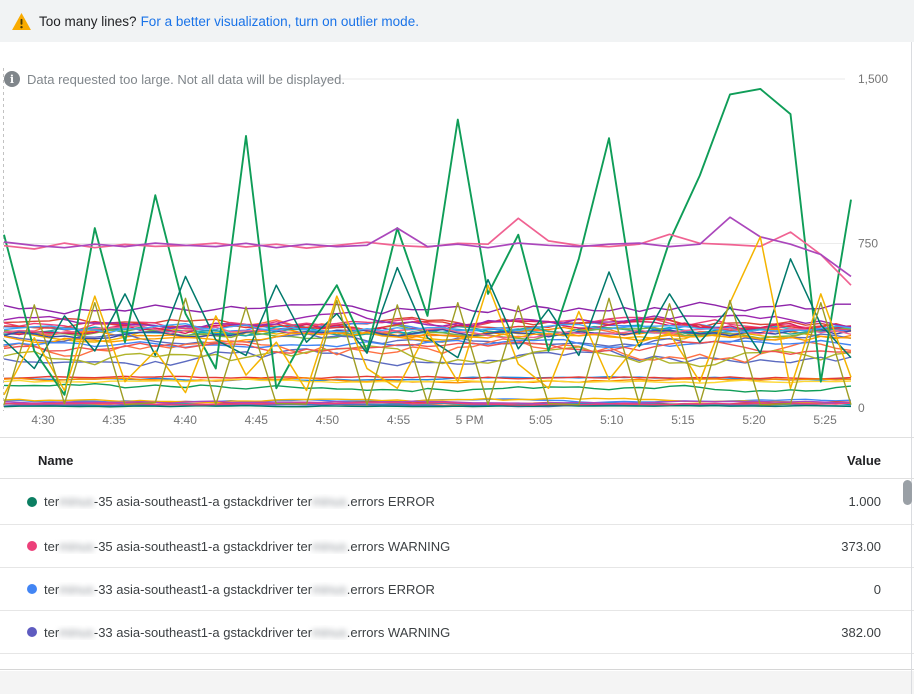 This screenshot has width=914, height=694. I want to click on x-axis-label: 4:40, so click(186, 420).